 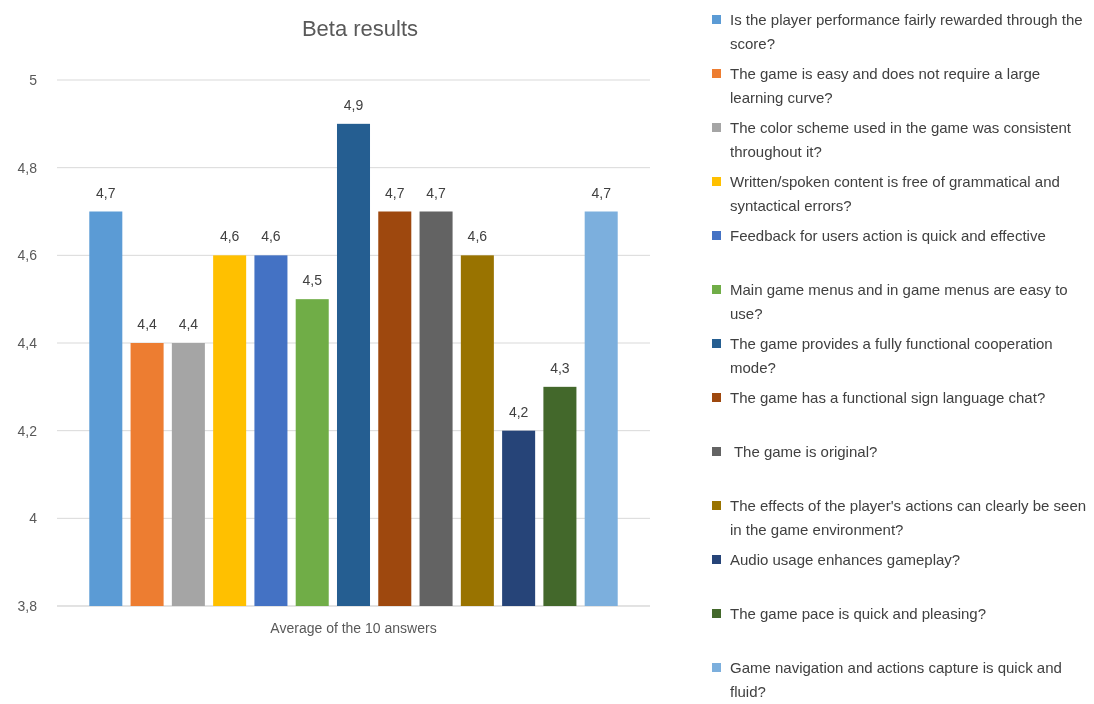 I want to click on legend-label: The color scheme used in the game was consistent throughout it?, so click(x=901, y=140).